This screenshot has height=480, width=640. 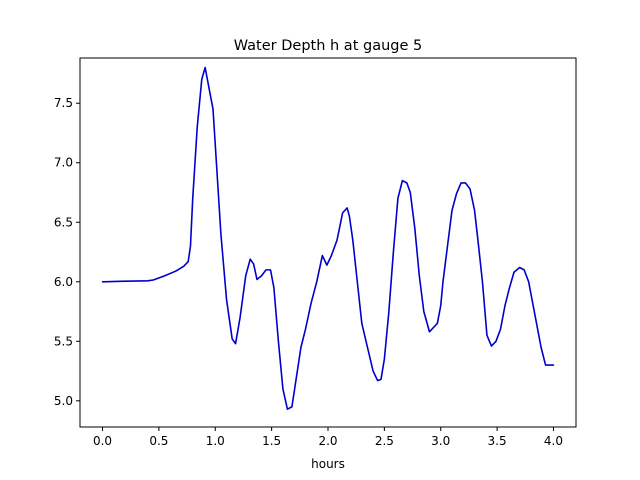 I want to click on y-tick-label: 7.0, so click(x=63, y=163).